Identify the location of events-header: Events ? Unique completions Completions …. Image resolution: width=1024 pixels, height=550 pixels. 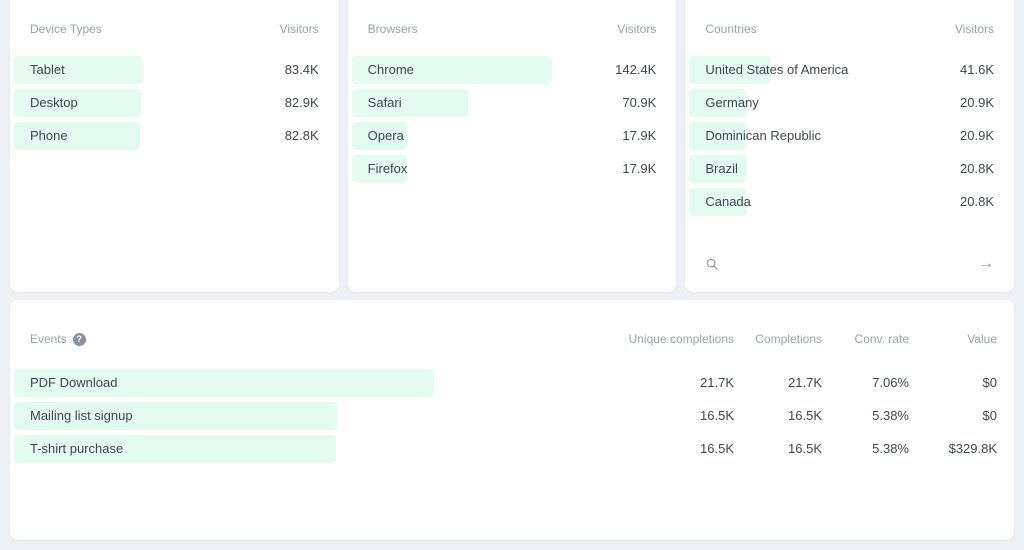
(512, 323).